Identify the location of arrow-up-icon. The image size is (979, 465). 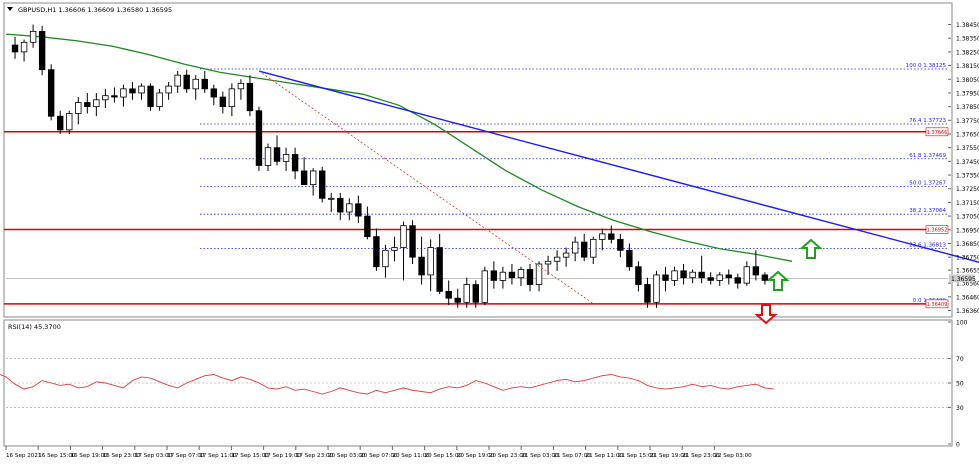
(778, 280).